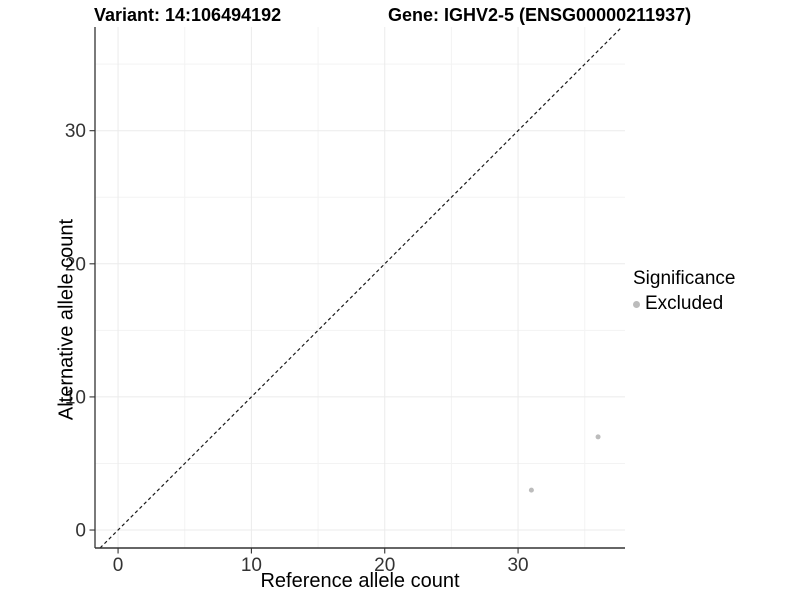 This screenshot has width=800, height=600. I want to click on legend-title: Significance, so click(684, 278).